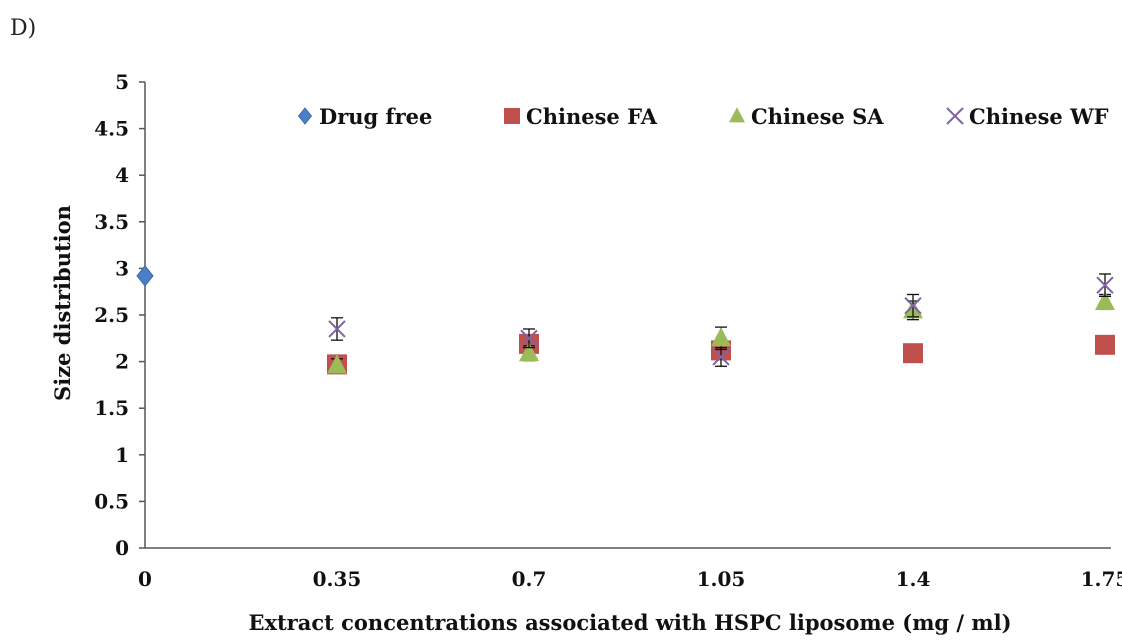  What do you see at coordinates (145, 579) in the screenshot?
I see `x-tick-label: 0` at bounding box center [145, 579].